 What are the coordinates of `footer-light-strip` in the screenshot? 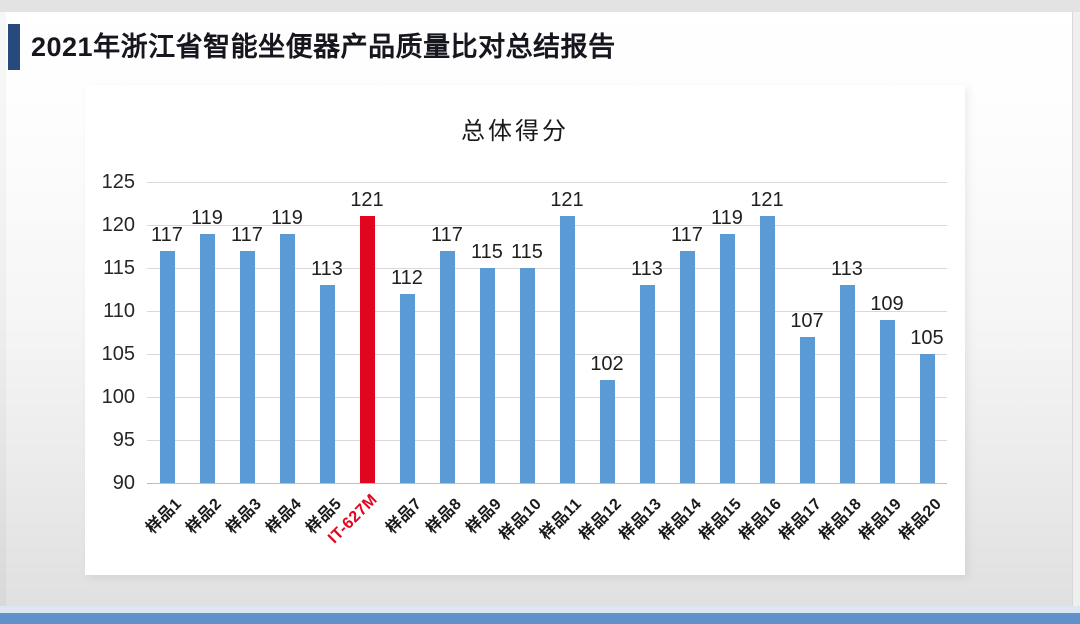 It's located at (540, 609).